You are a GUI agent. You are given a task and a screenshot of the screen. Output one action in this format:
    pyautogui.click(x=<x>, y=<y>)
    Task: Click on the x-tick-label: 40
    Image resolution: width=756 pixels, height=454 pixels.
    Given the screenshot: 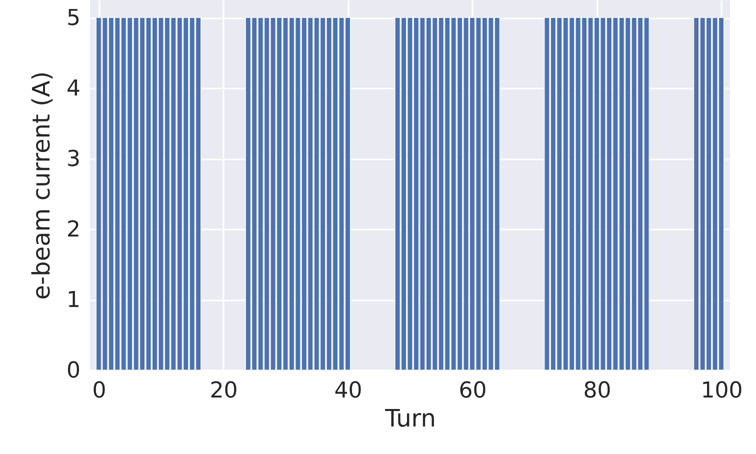 What is the action you would take?
    pyautogui.click(x=348, y=391)
    